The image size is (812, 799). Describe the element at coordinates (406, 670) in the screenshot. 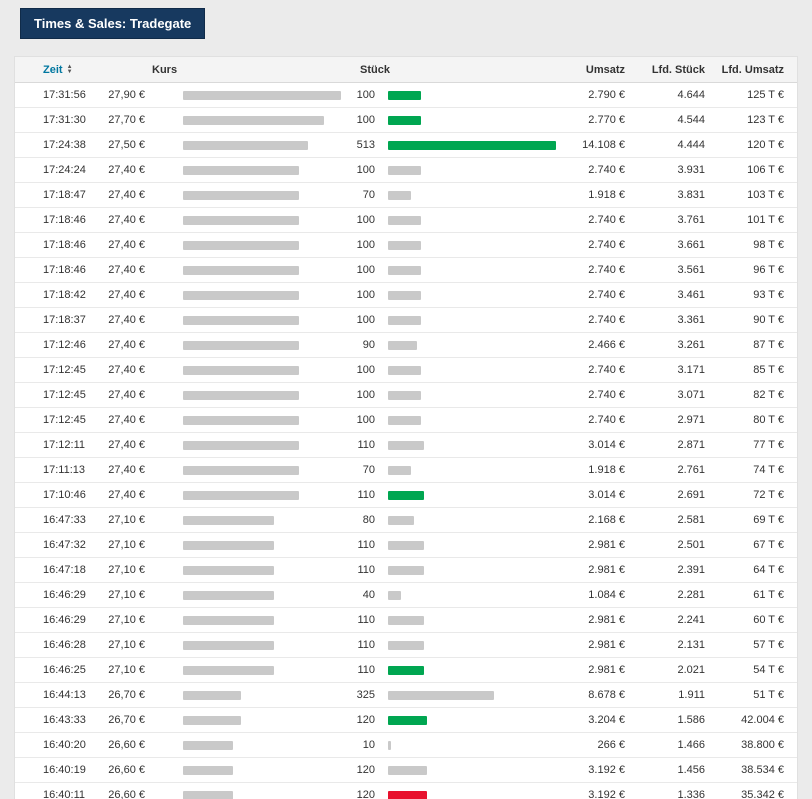

I see `table-row: 16:46:25 27,10 € 110 2.981 € 2.021 54 T €` at that location.